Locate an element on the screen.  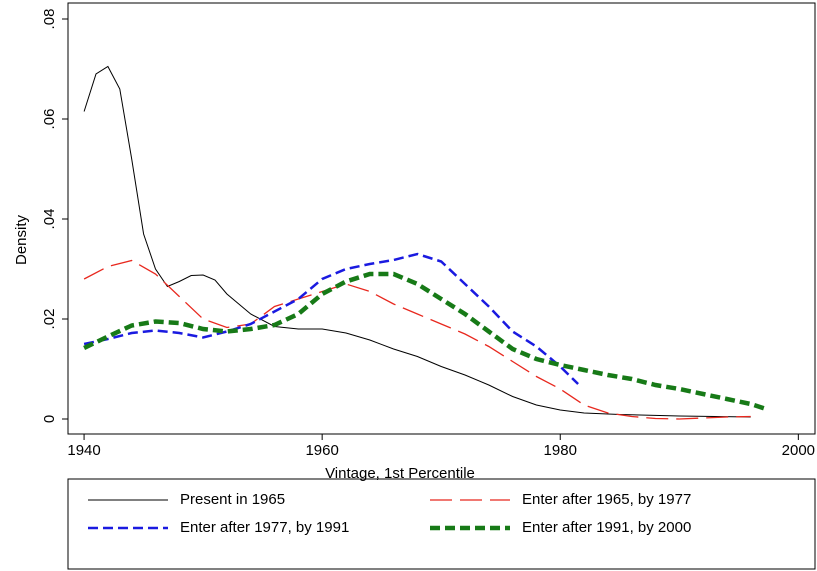
y-tick-label: 0 is located at coordinates (49, 419).